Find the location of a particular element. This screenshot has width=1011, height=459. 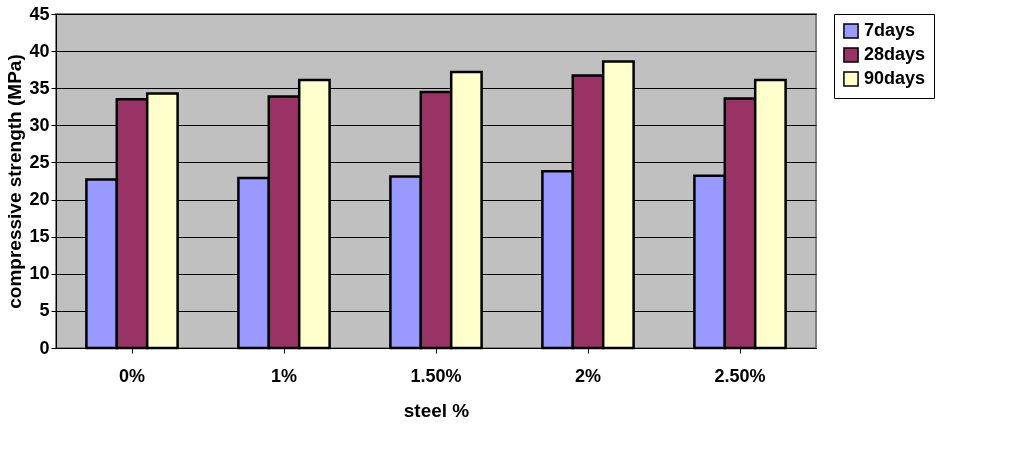

y-tick-label: 45 is located at coordinates (39, 13).